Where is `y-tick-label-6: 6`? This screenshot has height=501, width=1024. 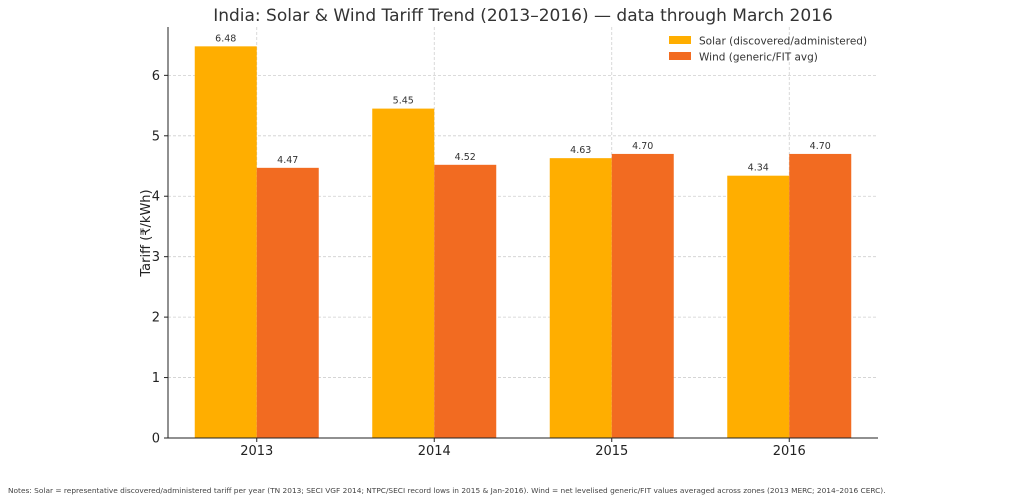 y-tick-label-6: 6 is located at coordinates (156, 76).